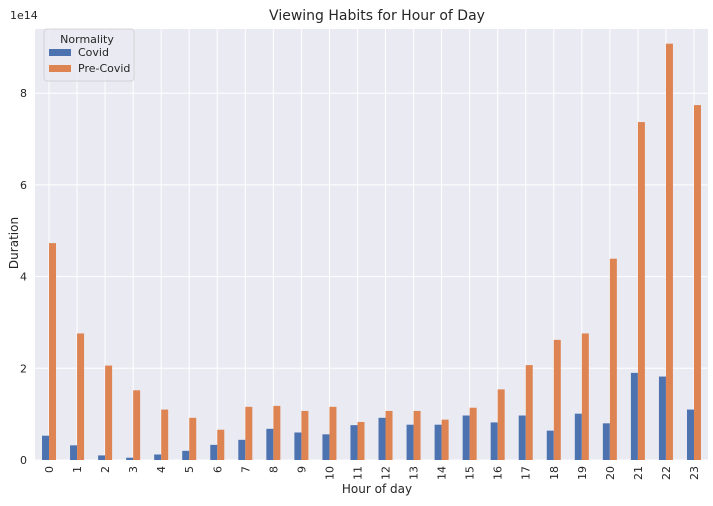 The image size is (713, 506). Describe the element at coordinates (377, 16) in the screenshot. I see `chart-title: Viewing Habits for Hour of Day` at that location.